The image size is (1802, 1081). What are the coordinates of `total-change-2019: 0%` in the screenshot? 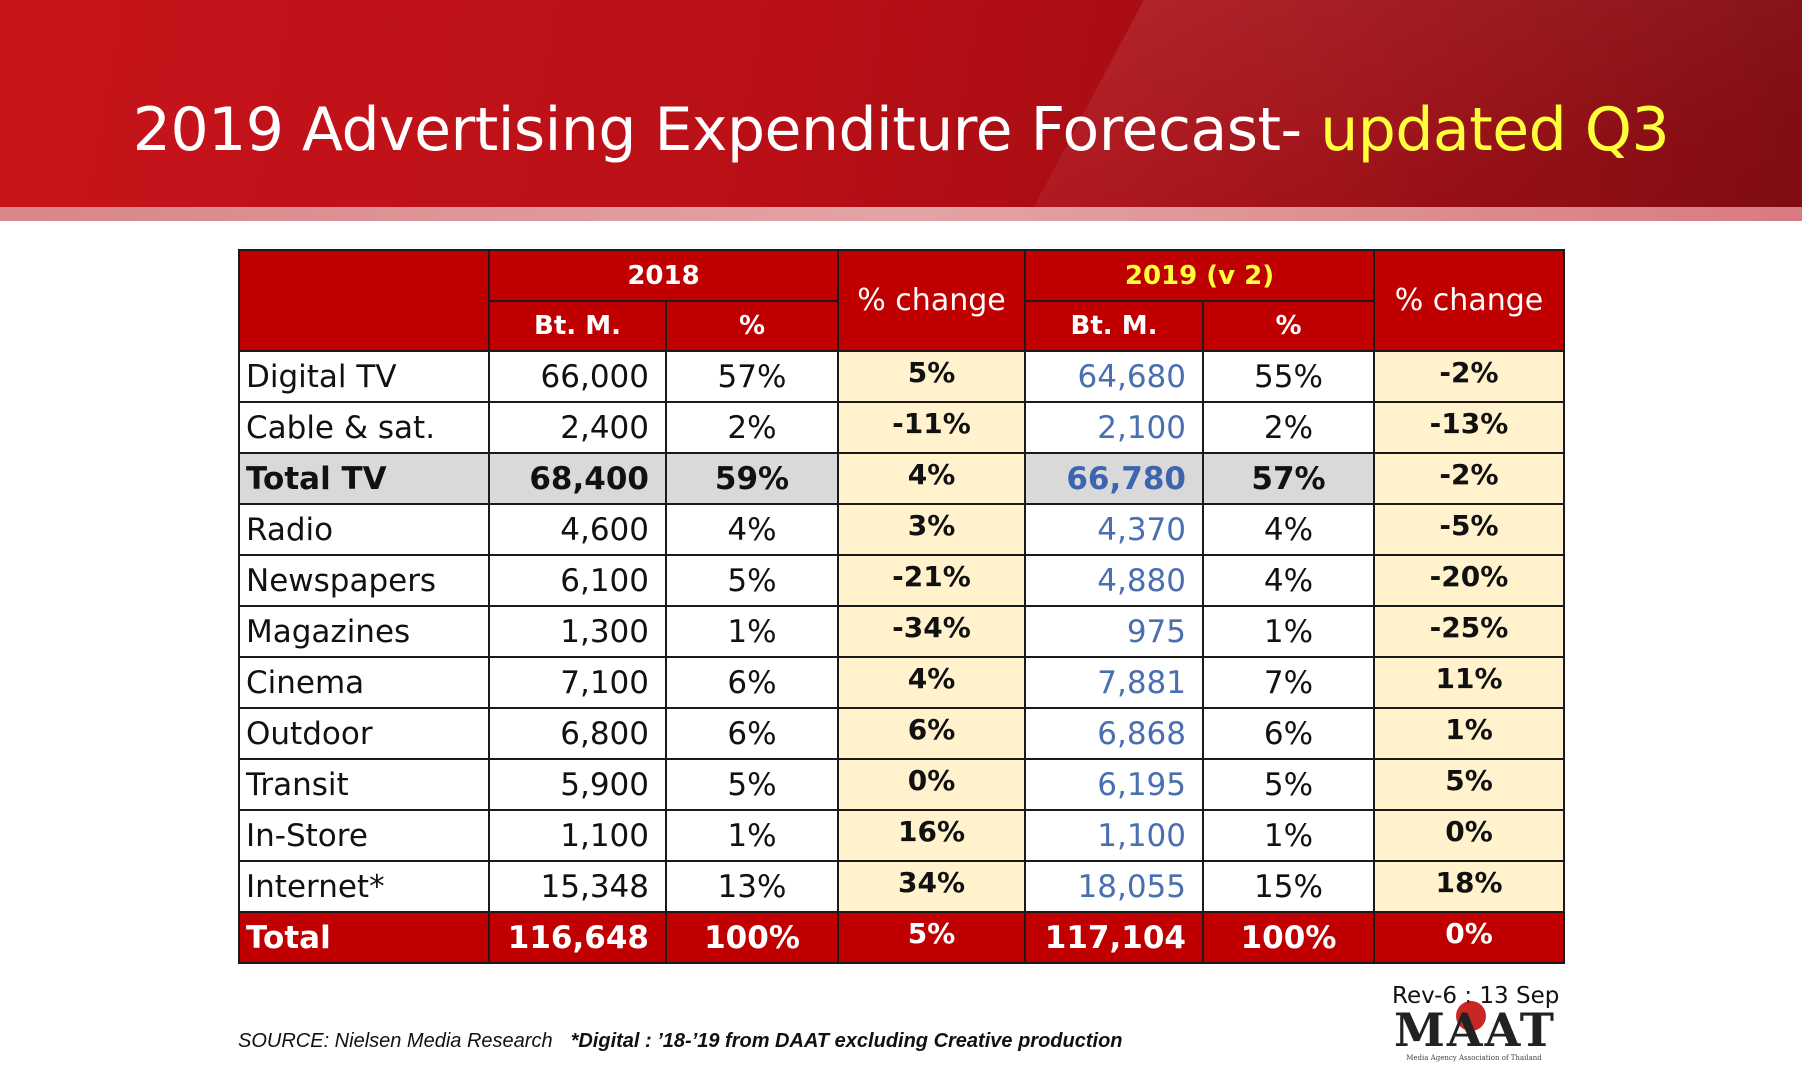 It's located at (1469, 937).